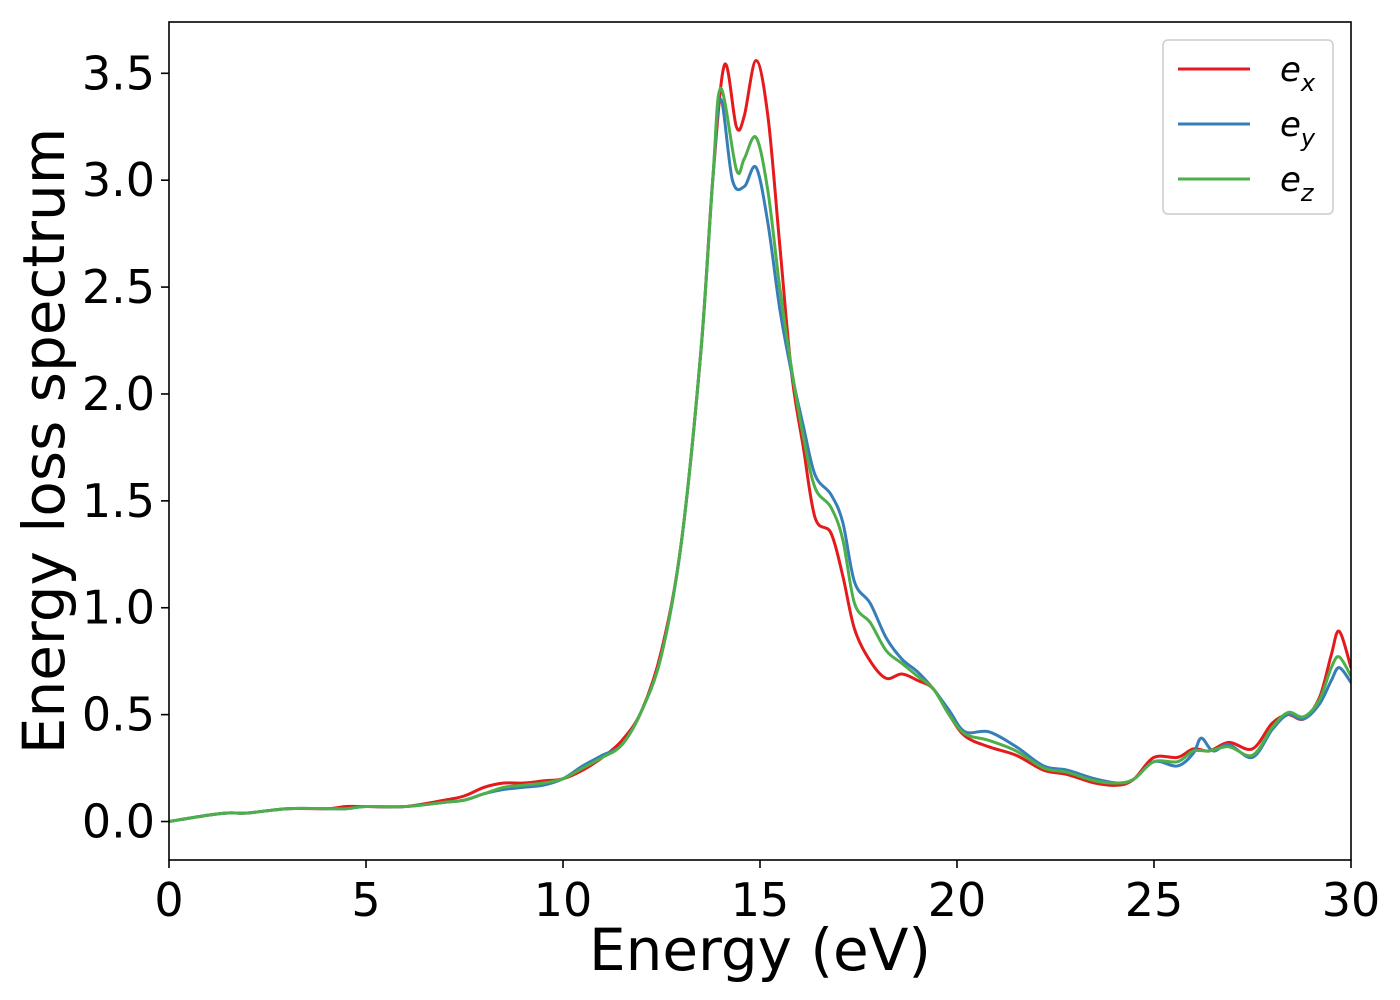 Image resolution: width=1400 pixels, height=1000 pixels. What do you see at coordinates (1248, 127) in the screenshot?
I see `legend-frame` at bounding box center [1248, 127].